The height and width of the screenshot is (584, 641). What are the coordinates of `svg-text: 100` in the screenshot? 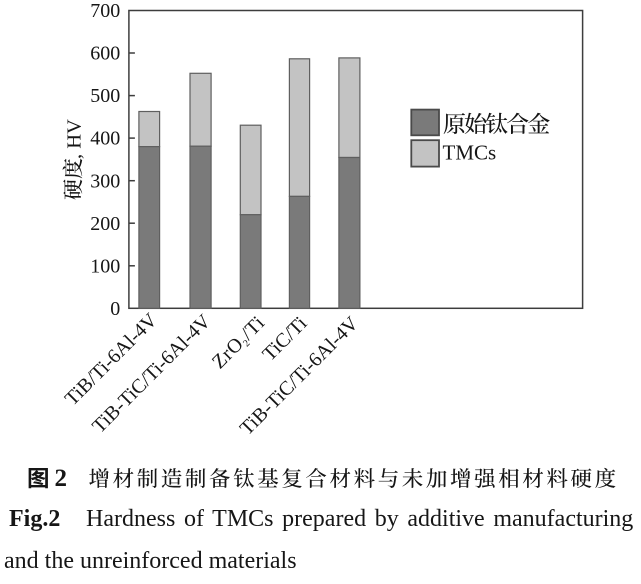 It's located at (105, 266).